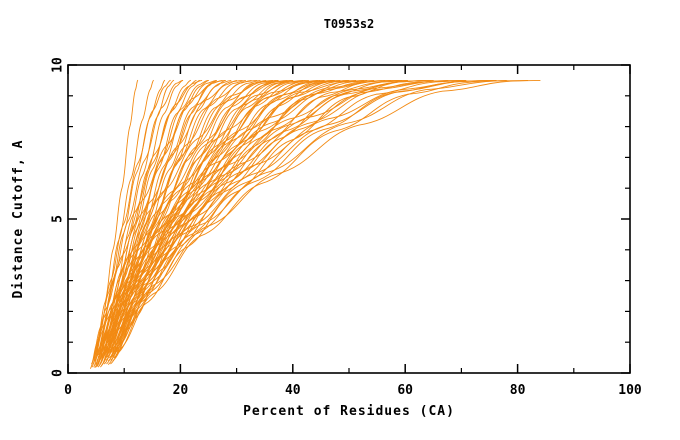  I want to click on y-tick-label: 5, so click(58, 219).